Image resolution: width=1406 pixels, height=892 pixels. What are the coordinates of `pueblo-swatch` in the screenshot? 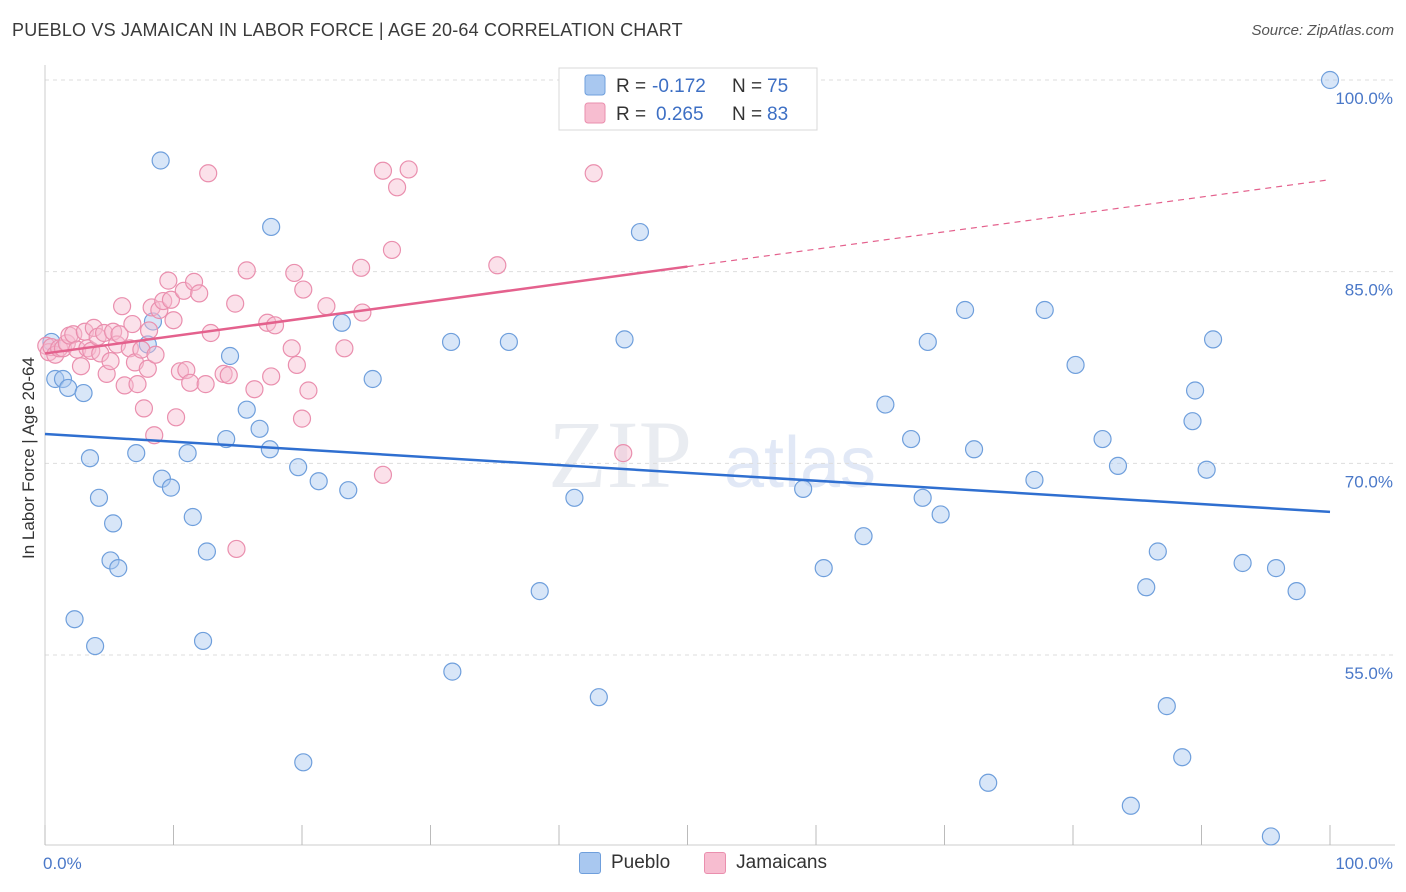 It's located at (590, 863).